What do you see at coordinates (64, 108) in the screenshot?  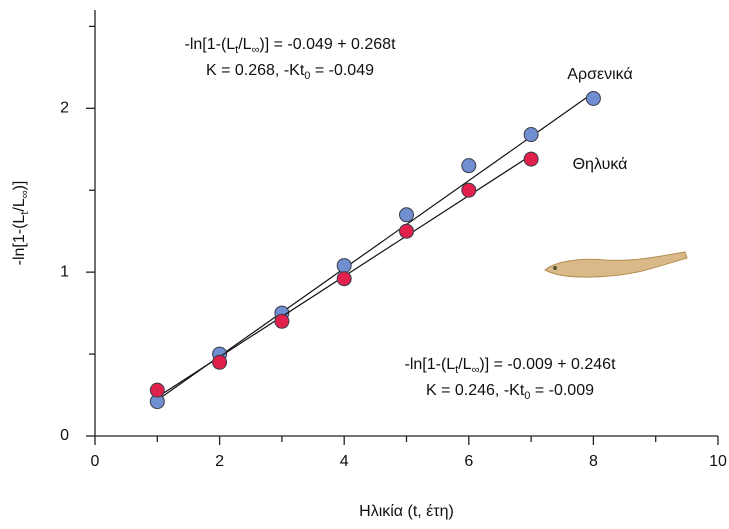 I see `y-tick-label: 2` at bounding box center [64, 108].